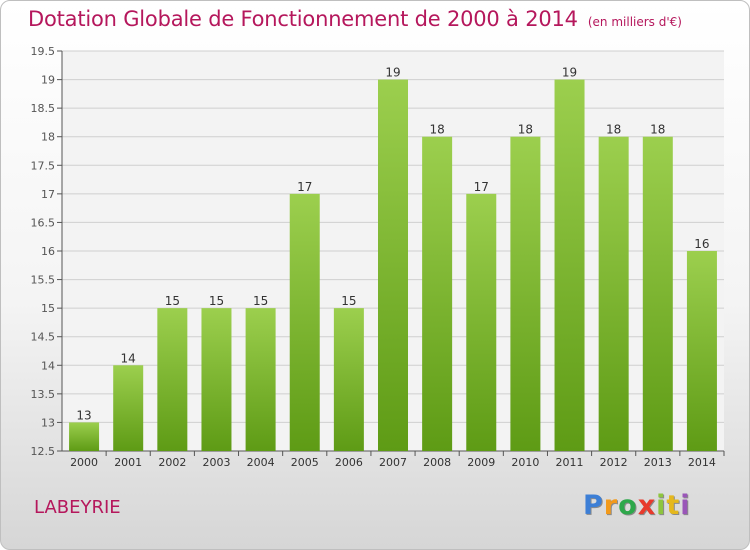  What do you see at coordinates (304, 322) in the screenshot?
I see `bar-2005` at bounding box center [304, 322].